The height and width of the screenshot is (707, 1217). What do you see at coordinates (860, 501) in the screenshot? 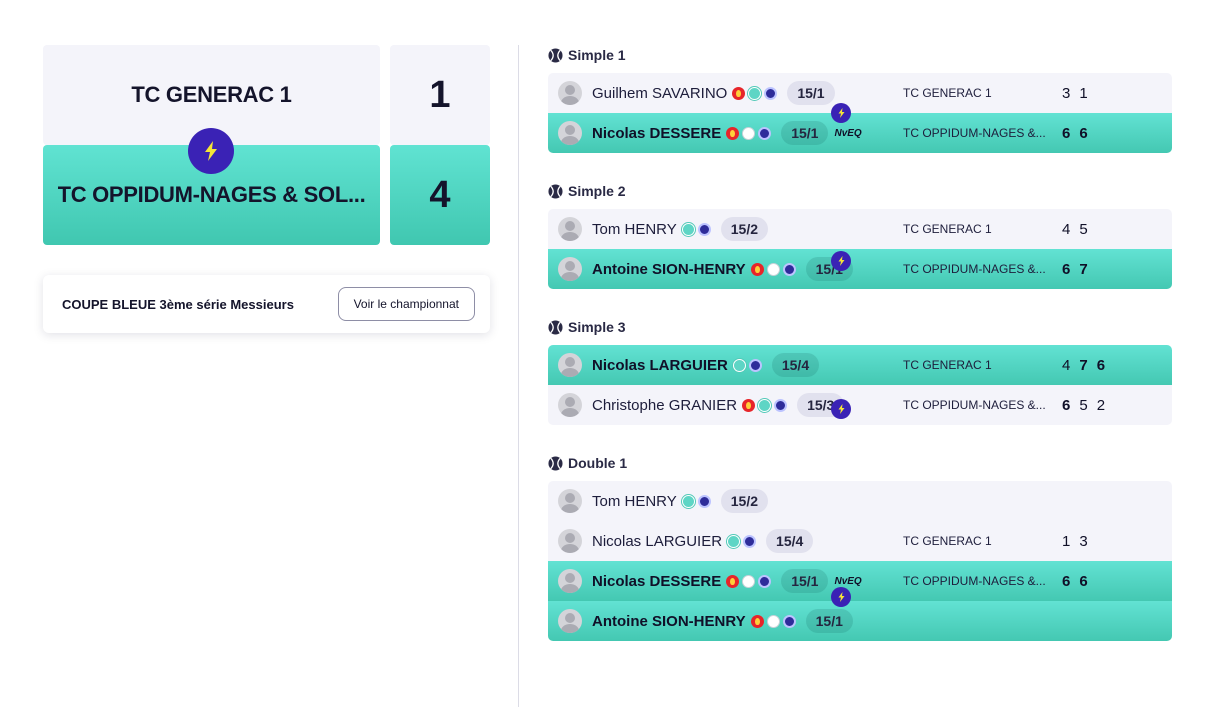
I see `player-row: Tom HENRY 15/2` at bounding box center [860, 501].